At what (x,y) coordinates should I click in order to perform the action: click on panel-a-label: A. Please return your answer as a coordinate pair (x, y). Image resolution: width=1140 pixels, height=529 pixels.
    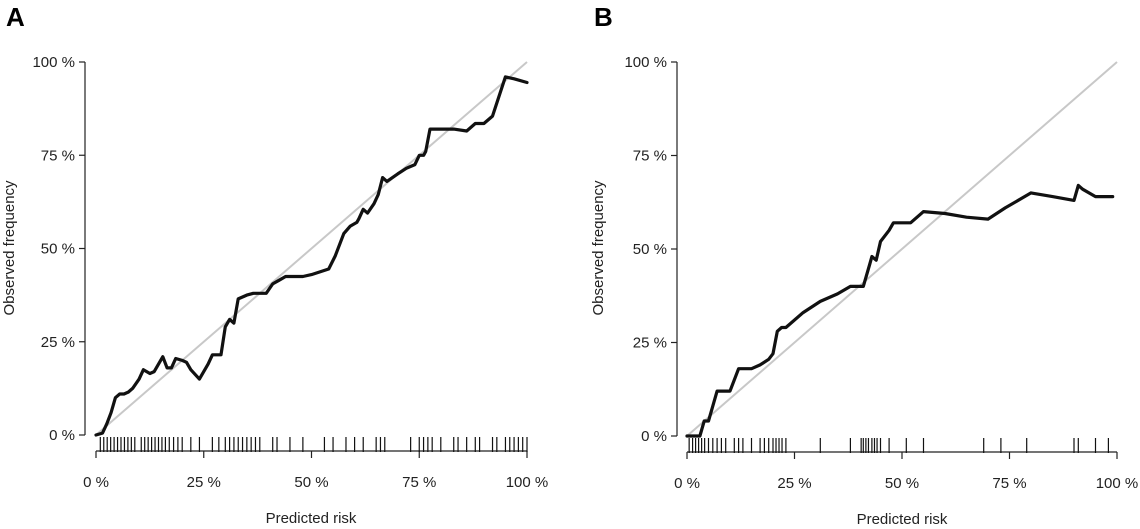
    Looking at the image, I should click on (15, 17).